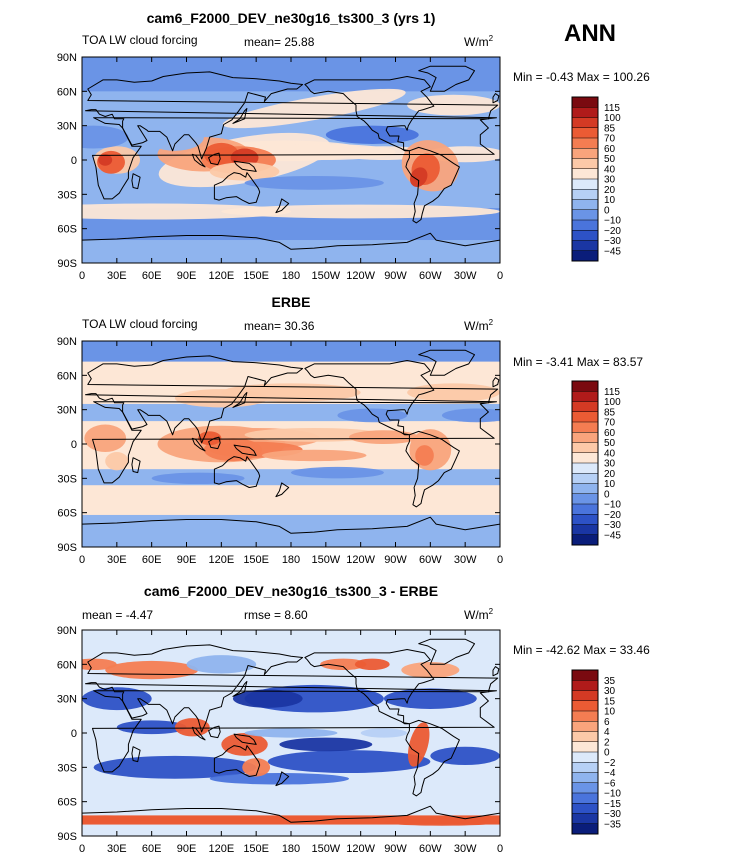 The image size is (733, 866). What do you see at coordinates (578, 362) in the screenshot?
I see `min-max-stats: Min = -3.41 Max = 83.57` at bounding box center [578, 362].